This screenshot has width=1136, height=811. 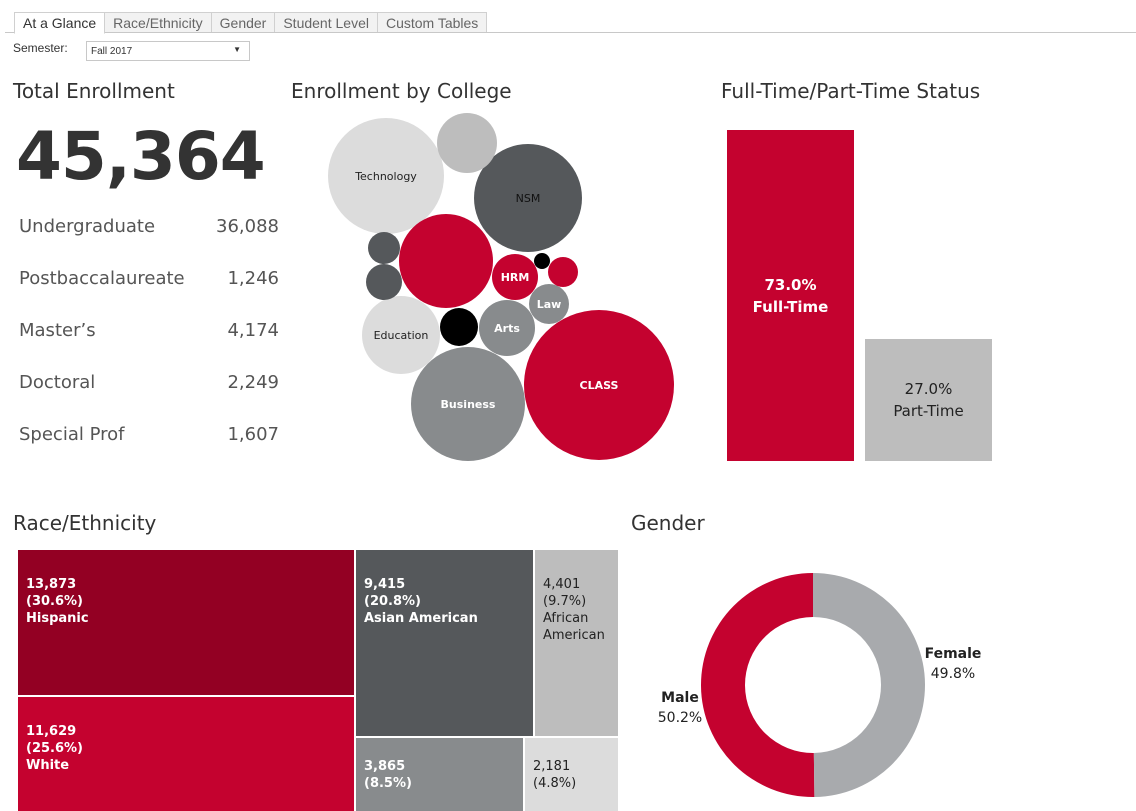 What do you see at coordinates (385, 584) in the screenshot?
I see `cell-value: 9,415` at bounding box center [385, 584].